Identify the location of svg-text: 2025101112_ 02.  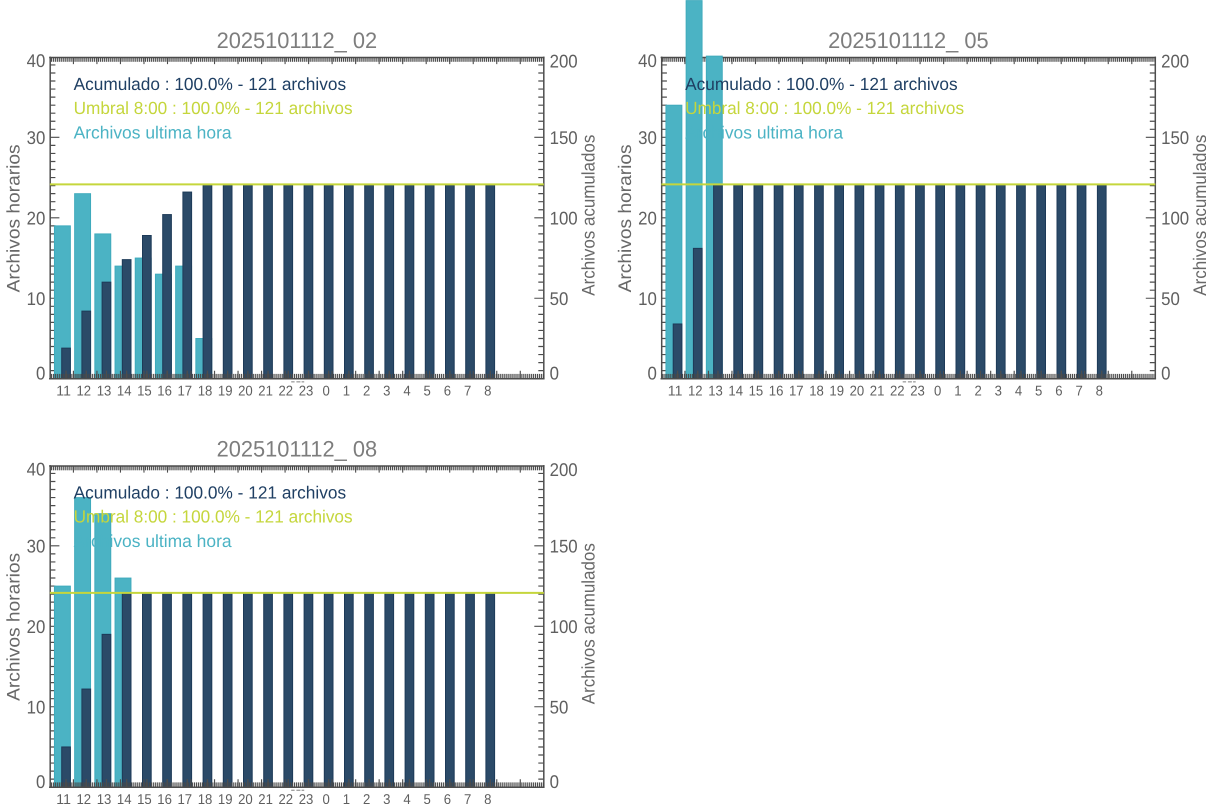
(297, 40).